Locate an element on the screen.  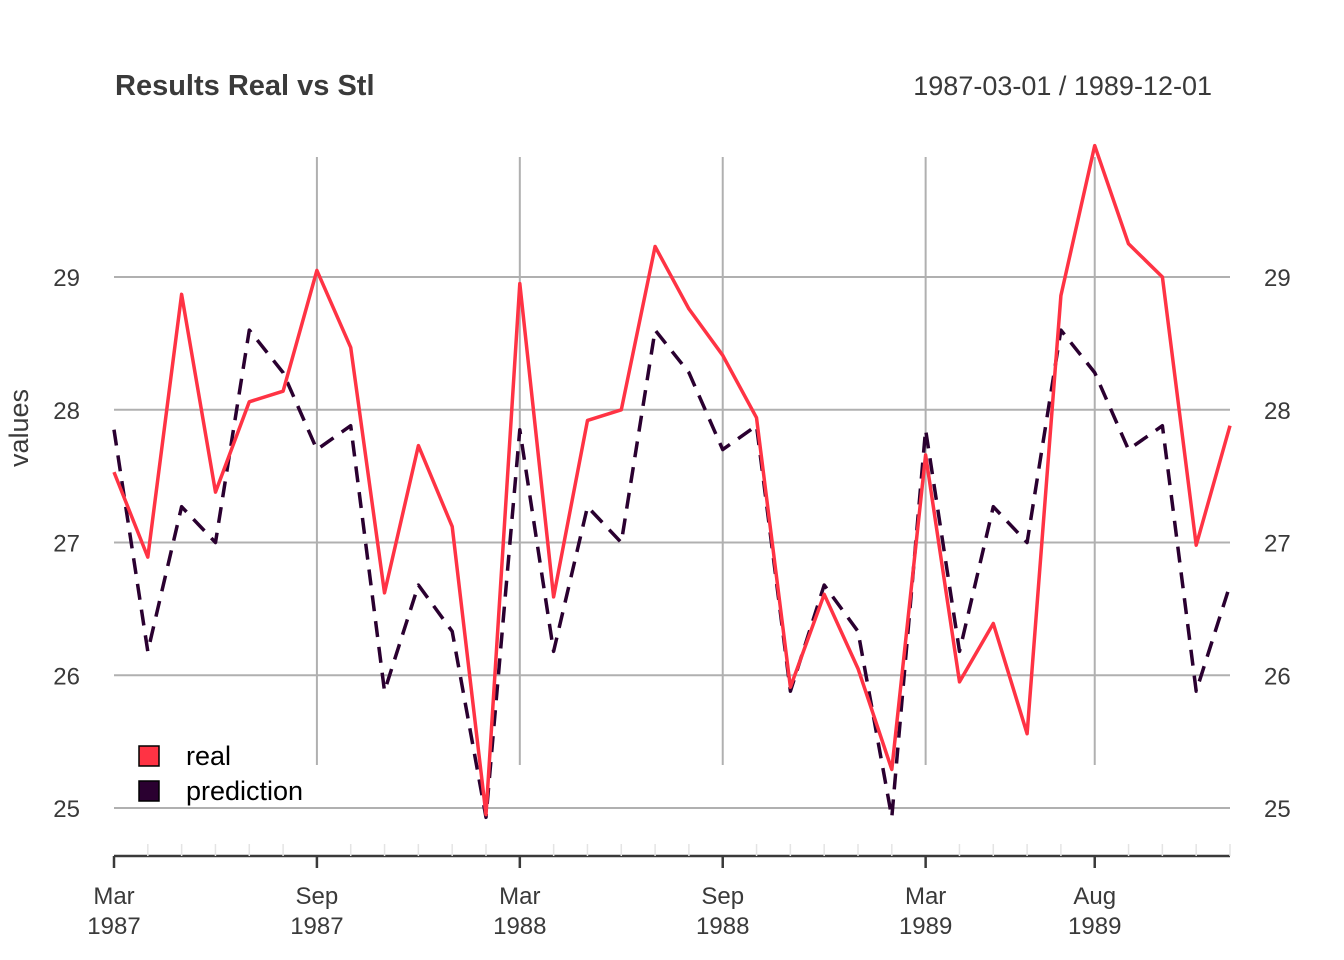
y-tick-label-right: 26 is located at coordinates (1277, 676).